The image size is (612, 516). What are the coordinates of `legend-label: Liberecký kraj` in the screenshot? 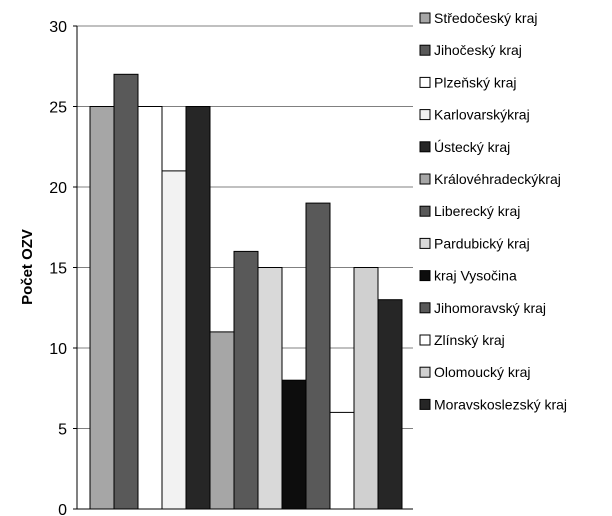 It's located at (477, 211).